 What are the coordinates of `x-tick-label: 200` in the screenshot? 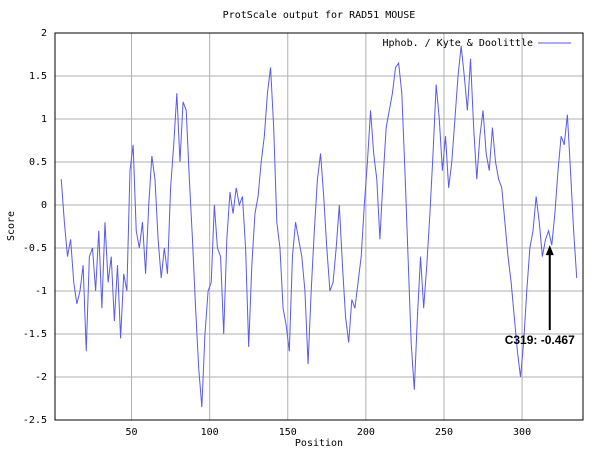 It's located at (366, 432).